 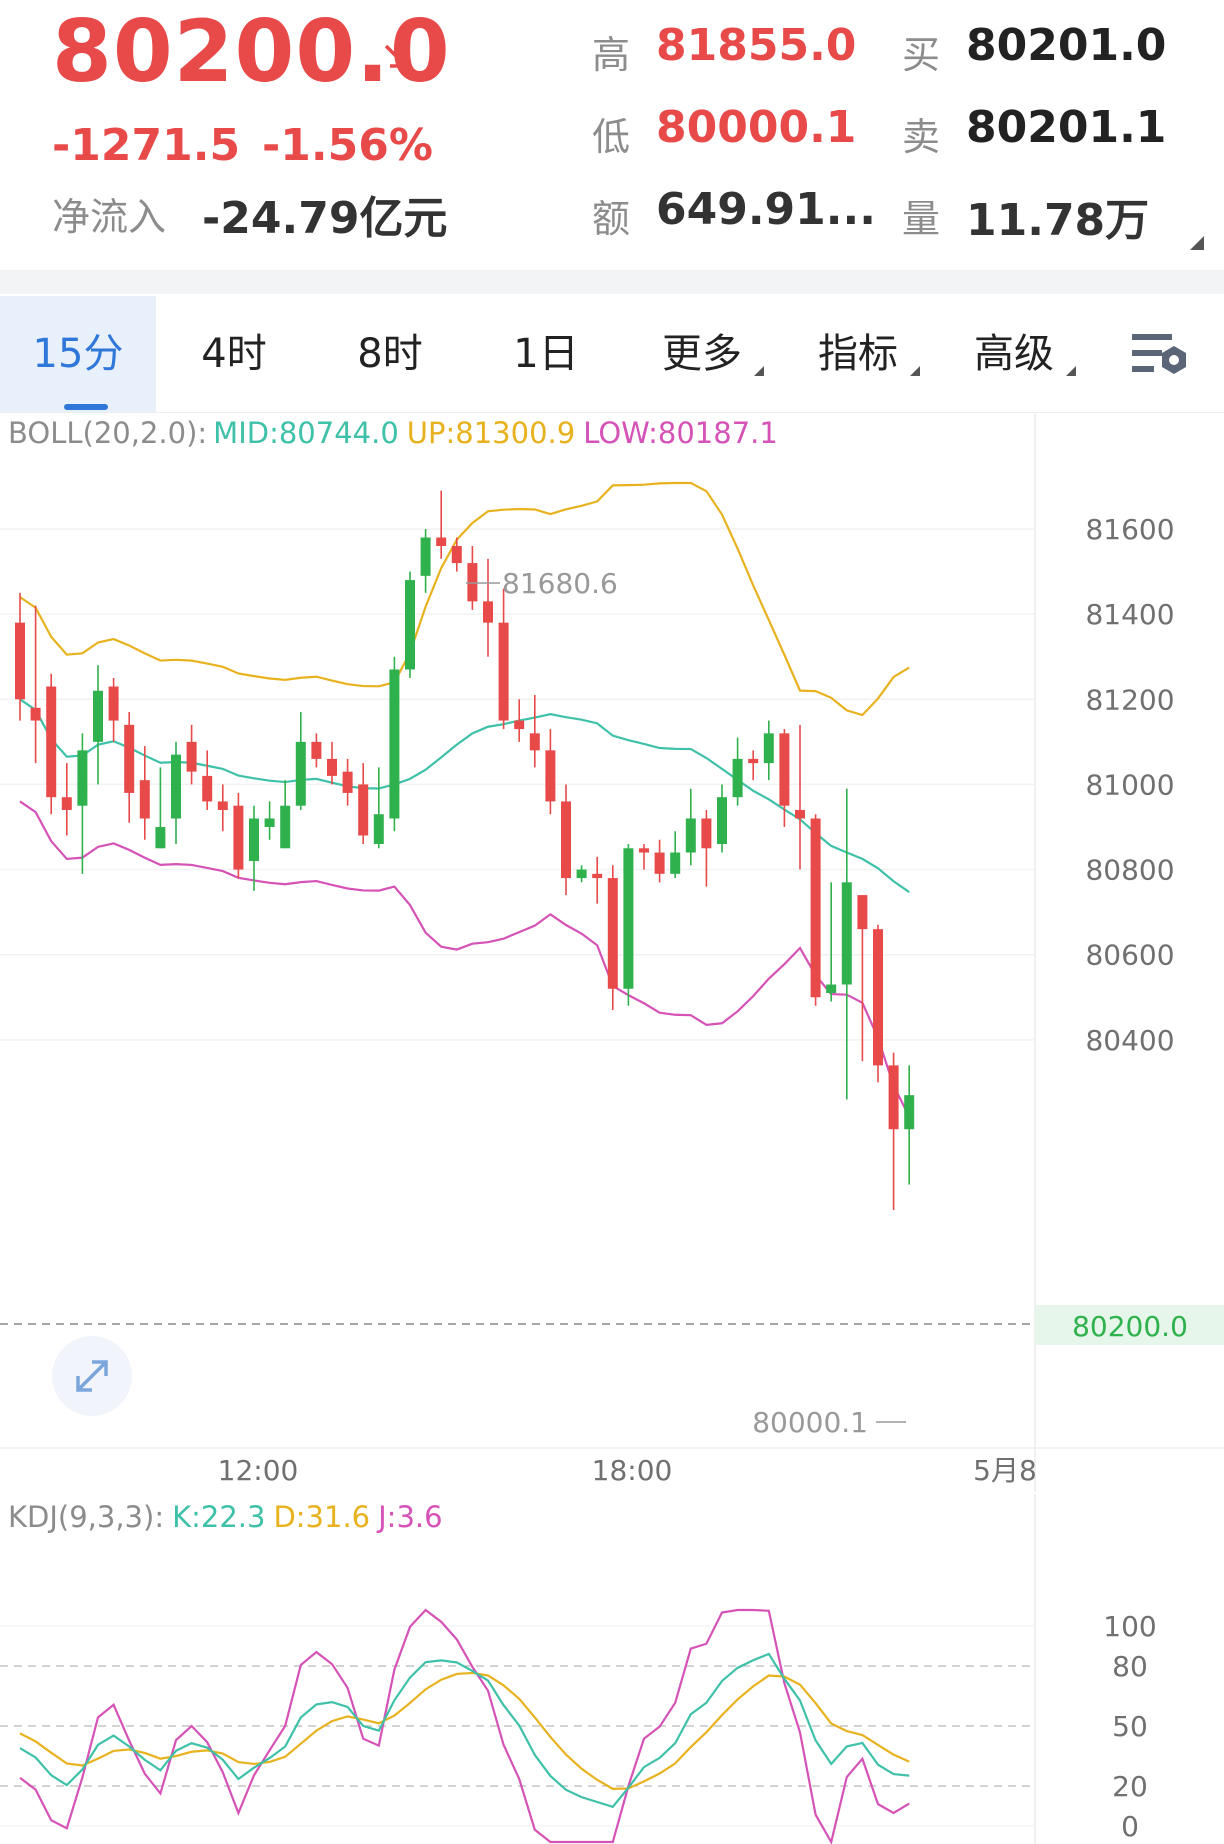 What do you see at coordinates (464, 599) in the screenshot?
I see `boll-upper-line` at bounding box center [464, 599].